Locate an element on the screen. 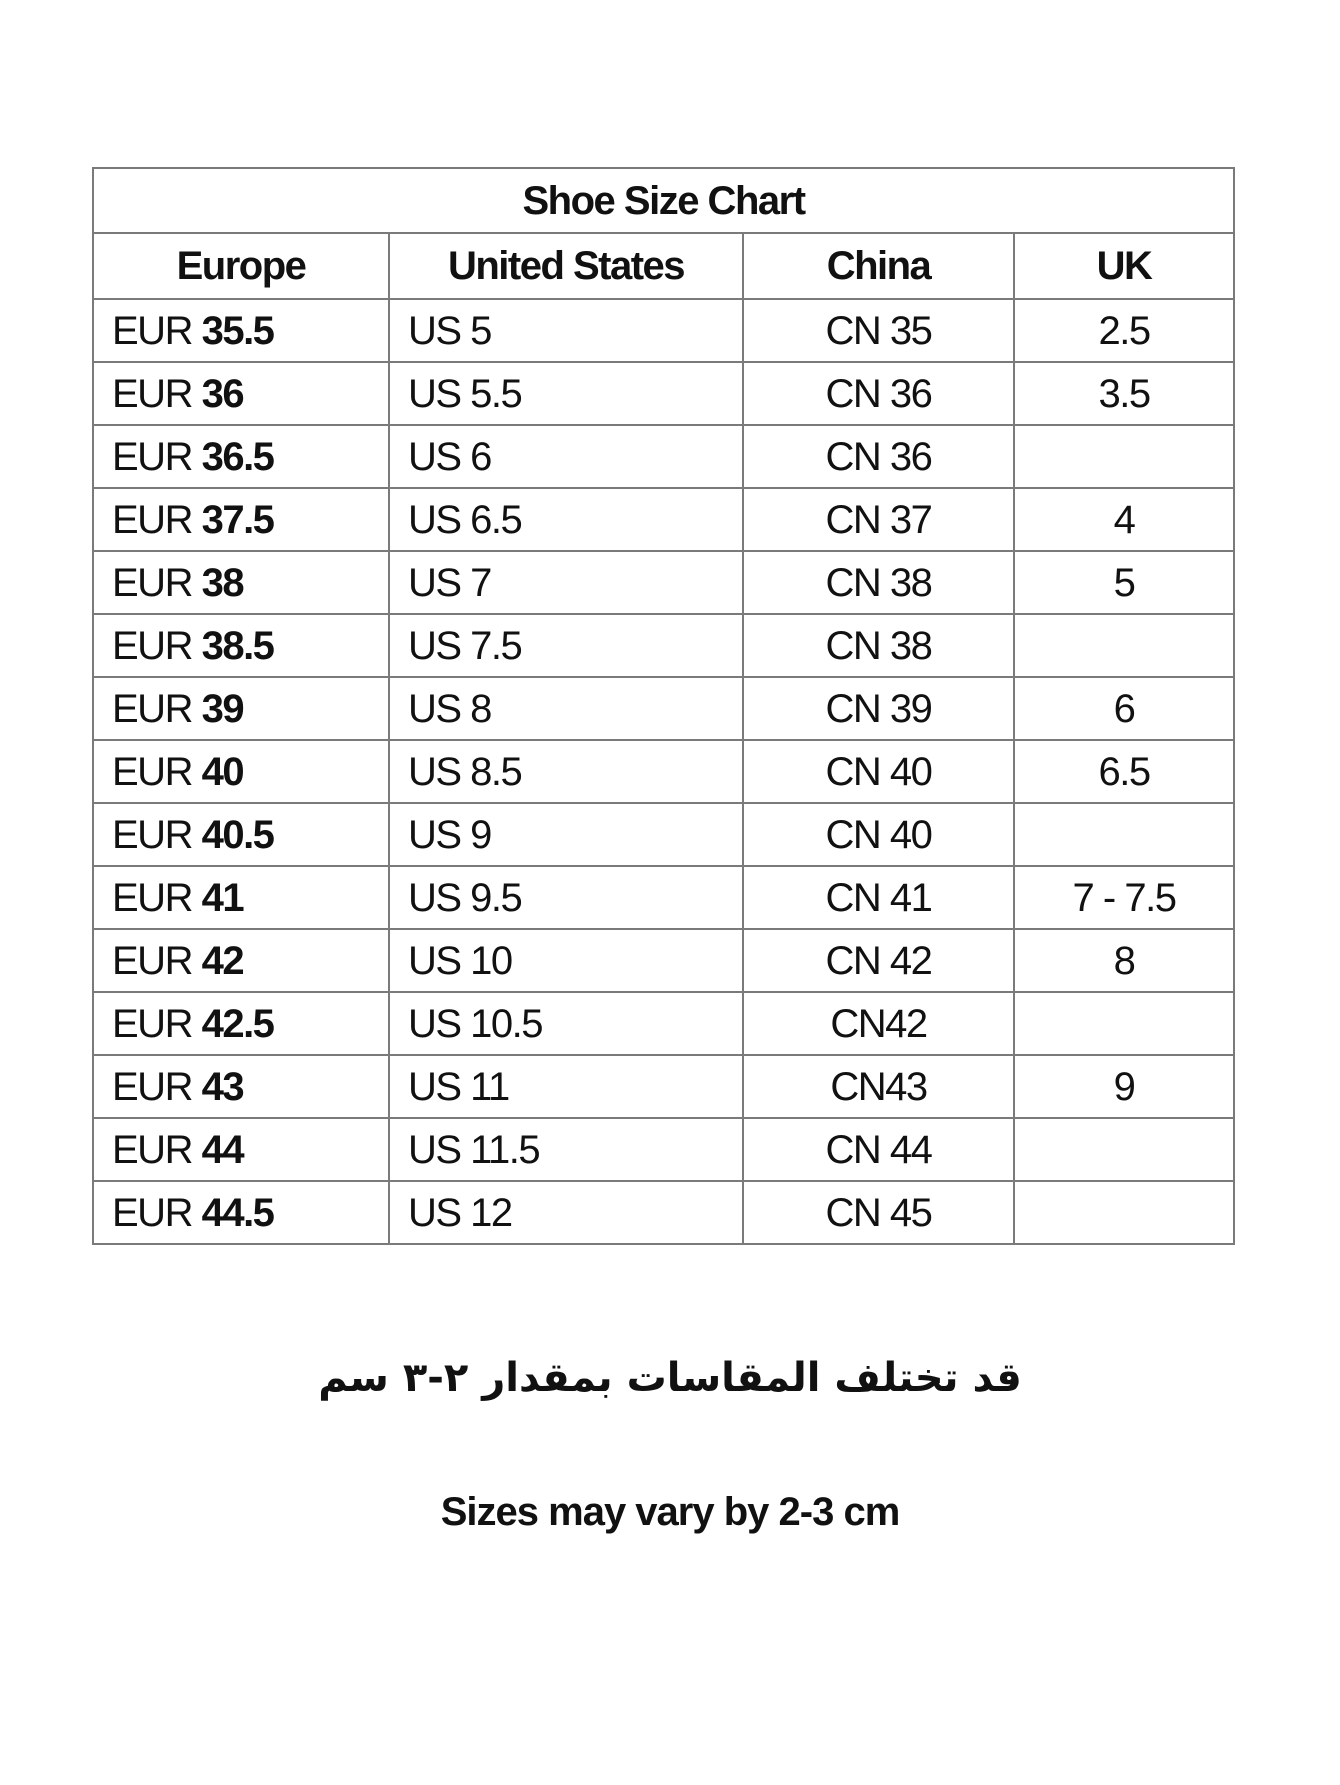  table-row: EUR 44.5 US 12 CN 45 is located at coordinates (664, 1212).